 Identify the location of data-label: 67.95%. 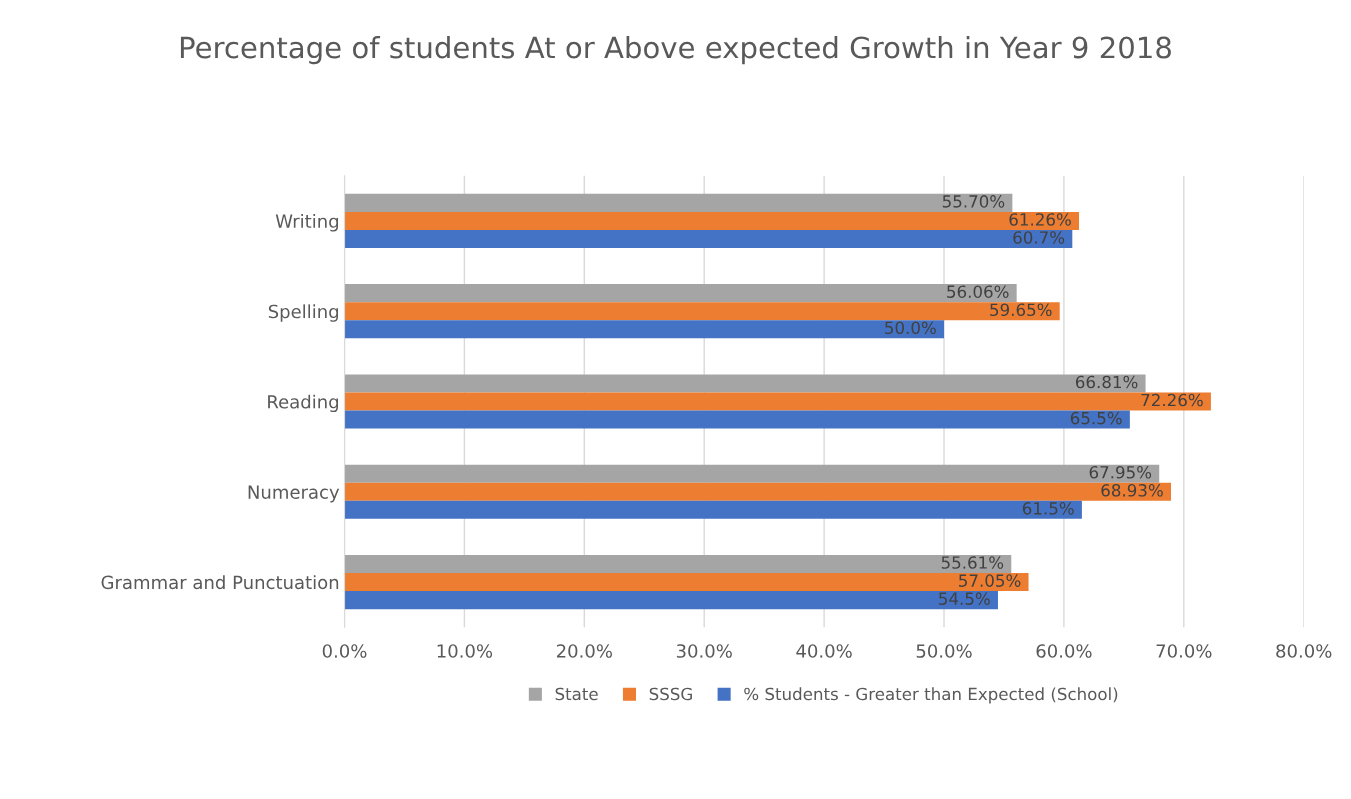
(1120, 472).